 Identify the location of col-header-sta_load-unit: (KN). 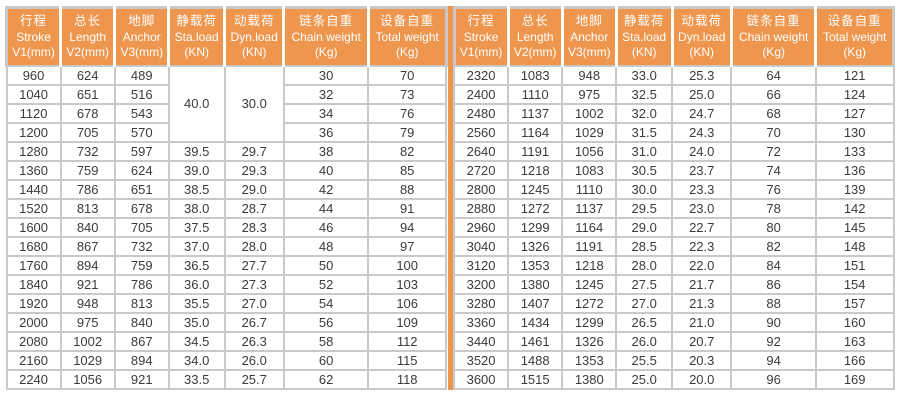
(644, 51).